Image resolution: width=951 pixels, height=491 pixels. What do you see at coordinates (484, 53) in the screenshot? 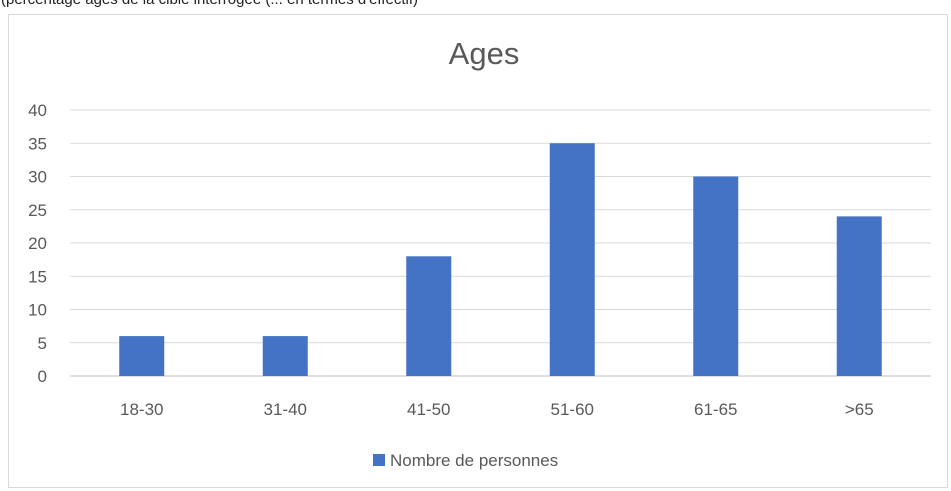
I see `chart-title: Ages` at bounding box center [484, 53].